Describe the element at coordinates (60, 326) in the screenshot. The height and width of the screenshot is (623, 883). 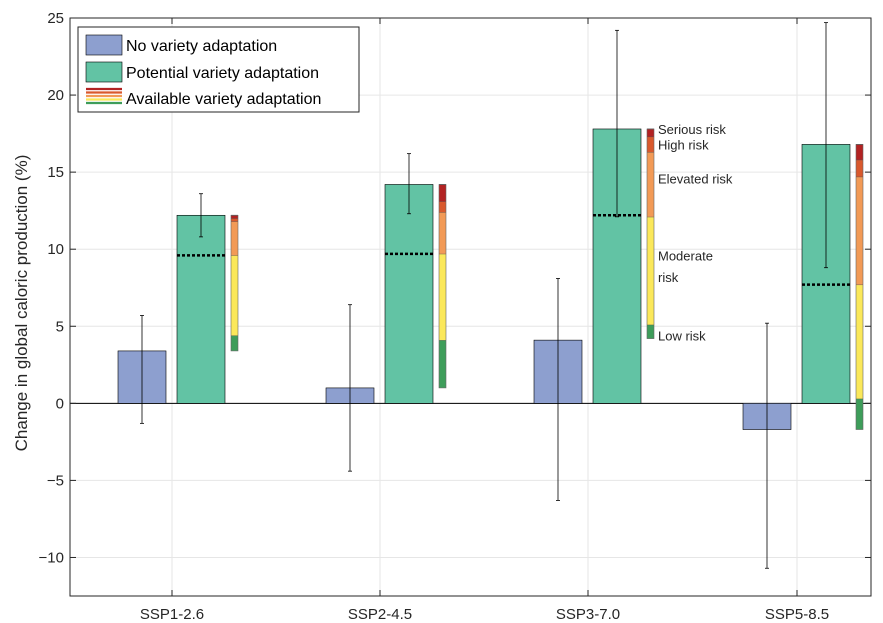
I see `y-tick-label: 5` at that location.